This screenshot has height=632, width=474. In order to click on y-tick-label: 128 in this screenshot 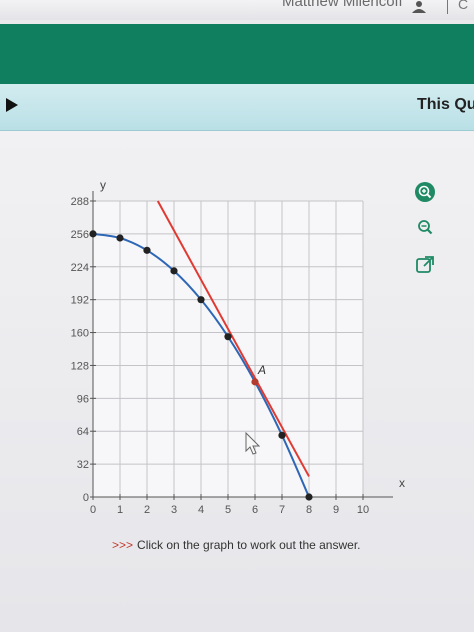, I will do `click(80, 366)`.